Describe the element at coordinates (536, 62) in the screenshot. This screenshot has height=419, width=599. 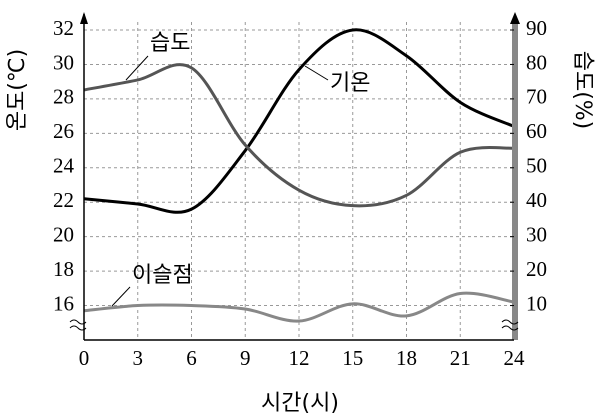
I see `y2-tick-label: 80` at that location.